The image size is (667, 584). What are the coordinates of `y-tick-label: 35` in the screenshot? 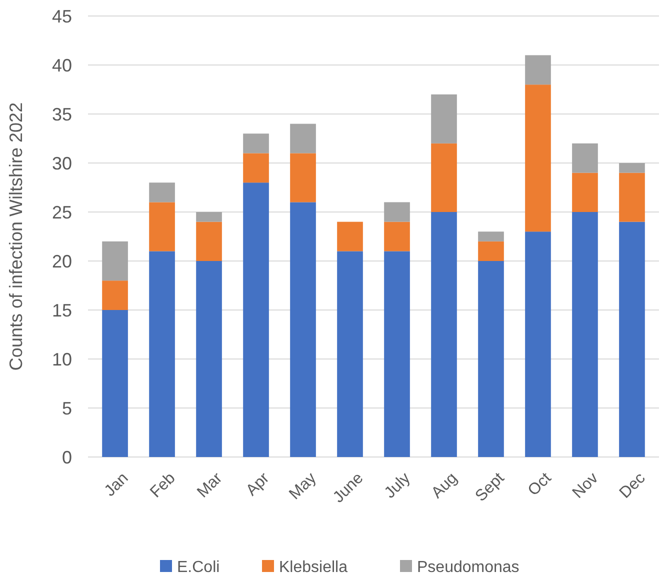 It's located at (62, 114).